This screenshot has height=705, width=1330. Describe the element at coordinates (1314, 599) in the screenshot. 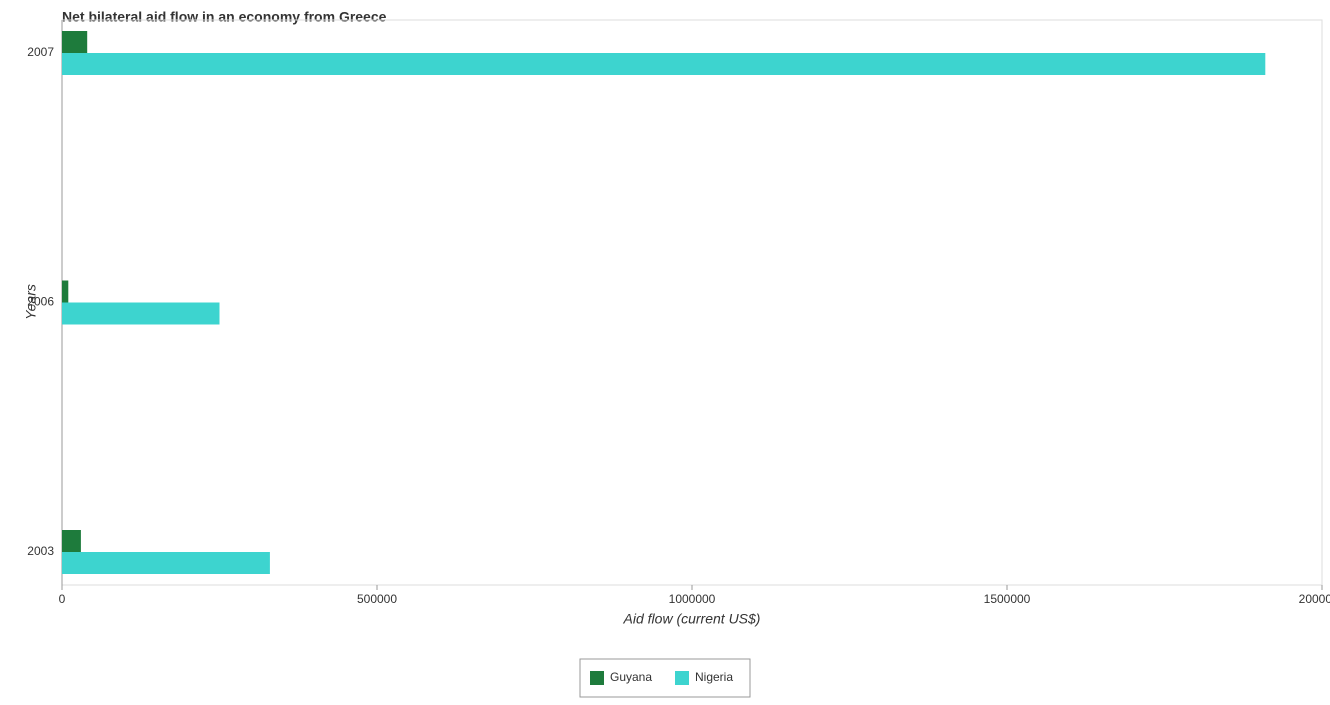

I see `x-tick-label: 2000000` at that location.